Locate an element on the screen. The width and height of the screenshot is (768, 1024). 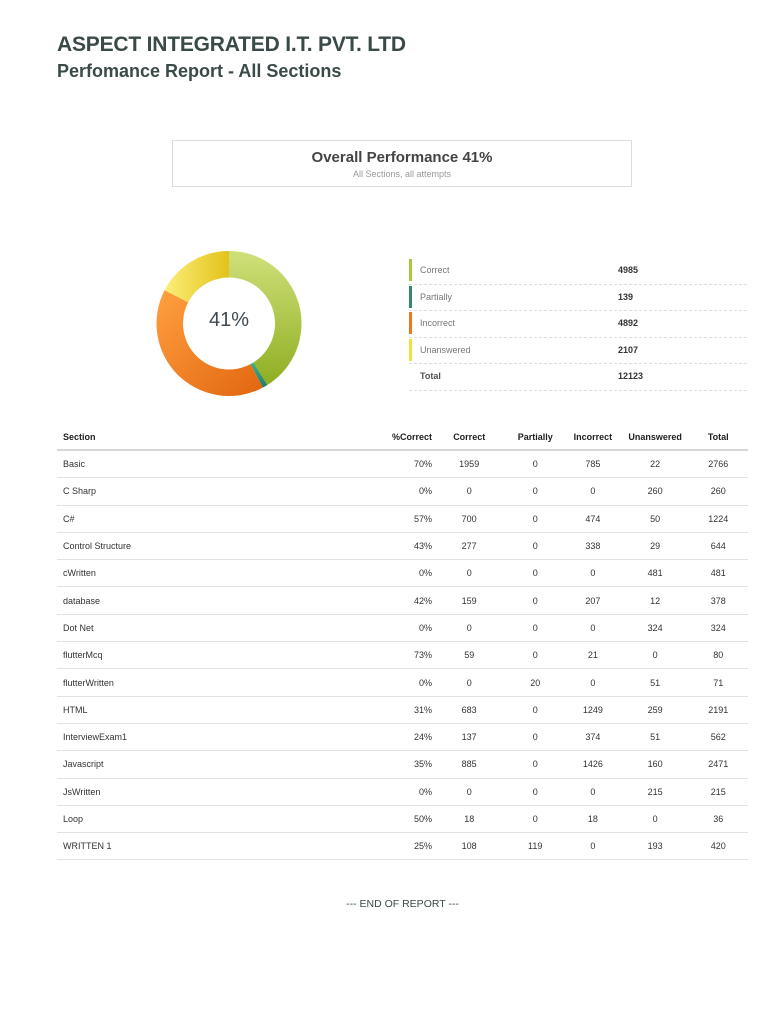
cell-section: cWritten is located at coordinates (208, 573).